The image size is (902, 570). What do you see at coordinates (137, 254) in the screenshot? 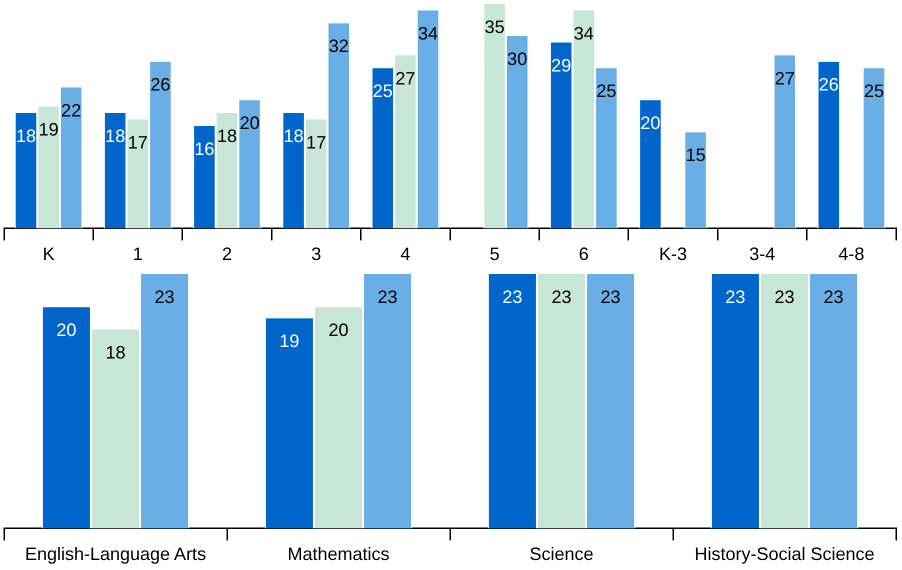
I see `x-tick-label: 1` at bounding box center [137, 254].